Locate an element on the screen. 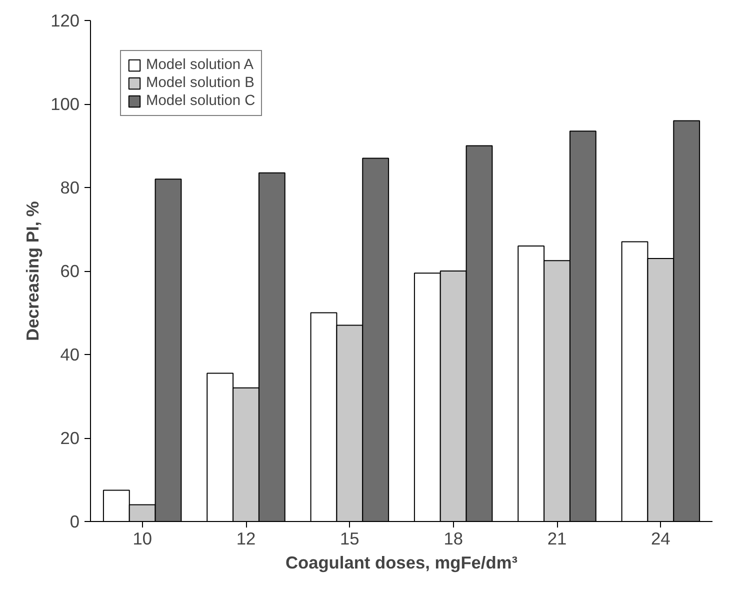  legend-label: Model solution B is located at coordinates (200, 83).